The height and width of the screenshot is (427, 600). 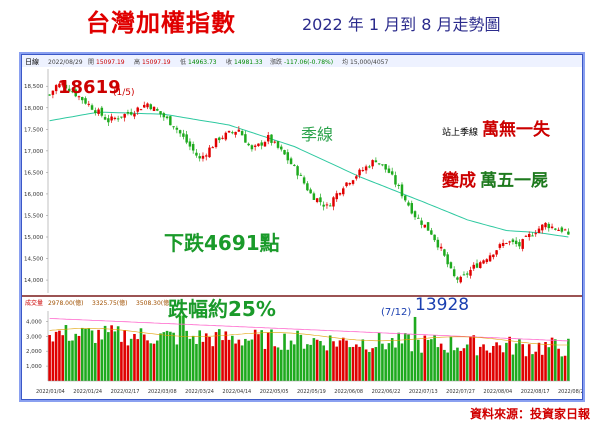 I want to click on y-tick-label: 17,500, so click(x=34, y=130).